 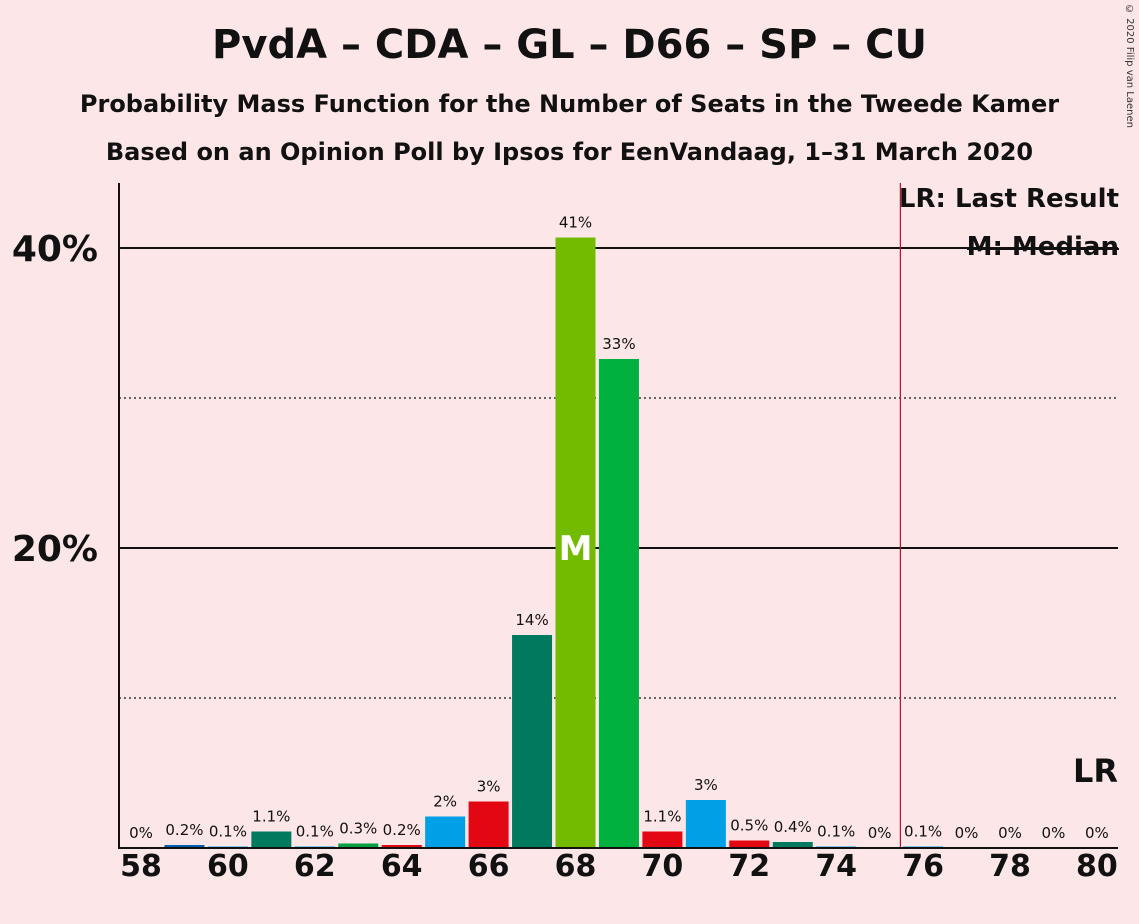 I want to click on x-tick-label-80: 80, so click(x=1097, y=866).